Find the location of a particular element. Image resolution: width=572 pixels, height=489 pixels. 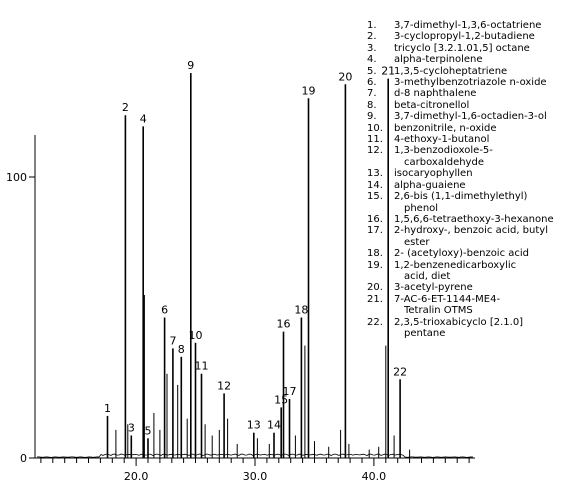

legend-entry: 8. beta-citronellol is located at coordinates (460, 105).